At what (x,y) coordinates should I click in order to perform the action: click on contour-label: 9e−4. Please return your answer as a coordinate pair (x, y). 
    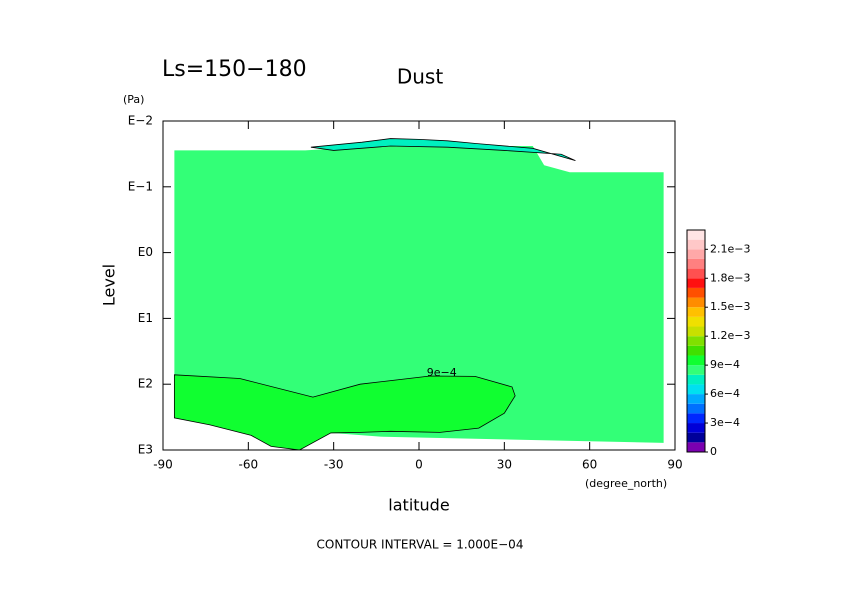
    Looking at the image, I should click on (442, 372).